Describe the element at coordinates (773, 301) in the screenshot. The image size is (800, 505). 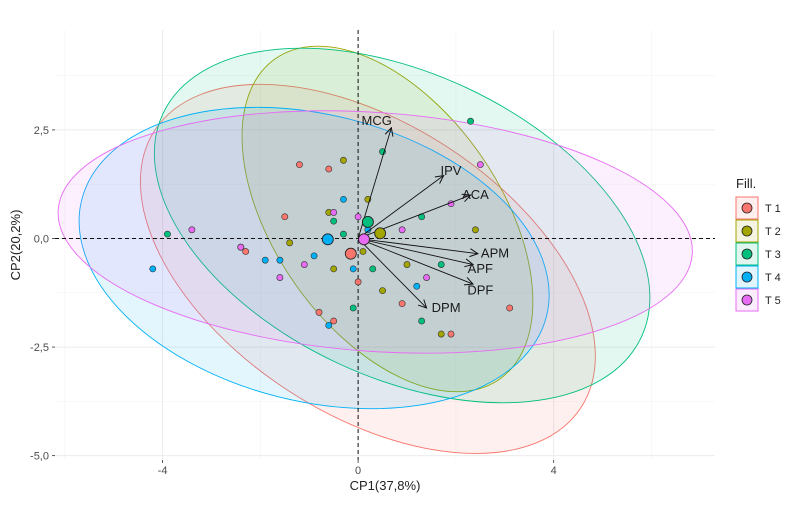
I see `legend-label: T 5` at that location.